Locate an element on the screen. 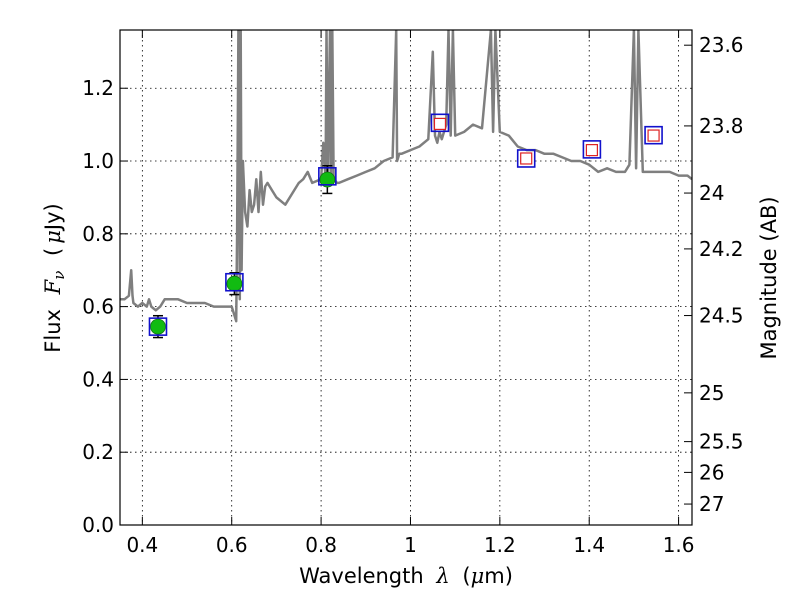 This screenshot has width=800, height=600. y-axis-label-unit: Jy) is located at coordinates (53, 217).